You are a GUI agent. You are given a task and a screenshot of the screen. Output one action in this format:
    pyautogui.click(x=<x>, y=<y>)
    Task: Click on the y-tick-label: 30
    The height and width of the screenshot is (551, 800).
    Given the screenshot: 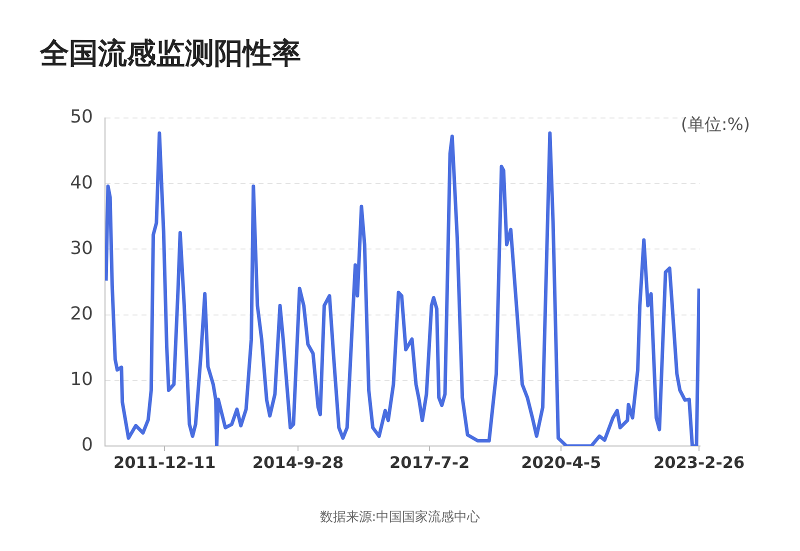 What is the action you would take?
    pyautogui.click(x=81, y=248)
    